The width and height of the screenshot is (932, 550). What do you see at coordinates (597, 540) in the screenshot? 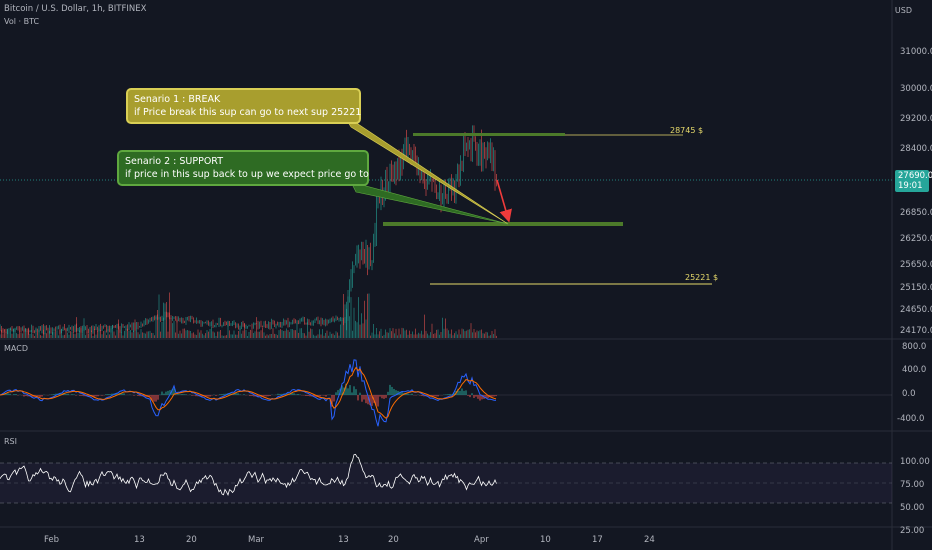
I see `time-label: 17` at bounding box center [597, 540].